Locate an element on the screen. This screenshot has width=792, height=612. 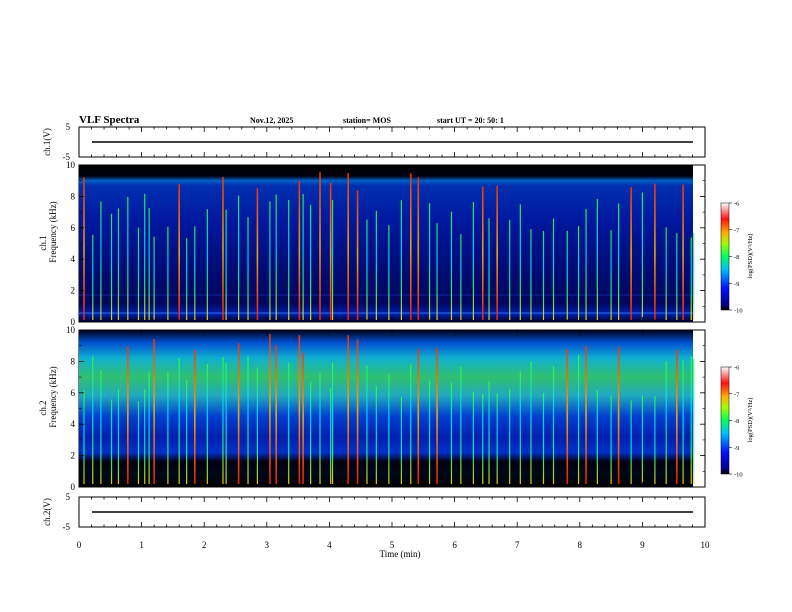
ch2-waveform-ylabel: ch.2(V) is located at coordinates (47, 512).